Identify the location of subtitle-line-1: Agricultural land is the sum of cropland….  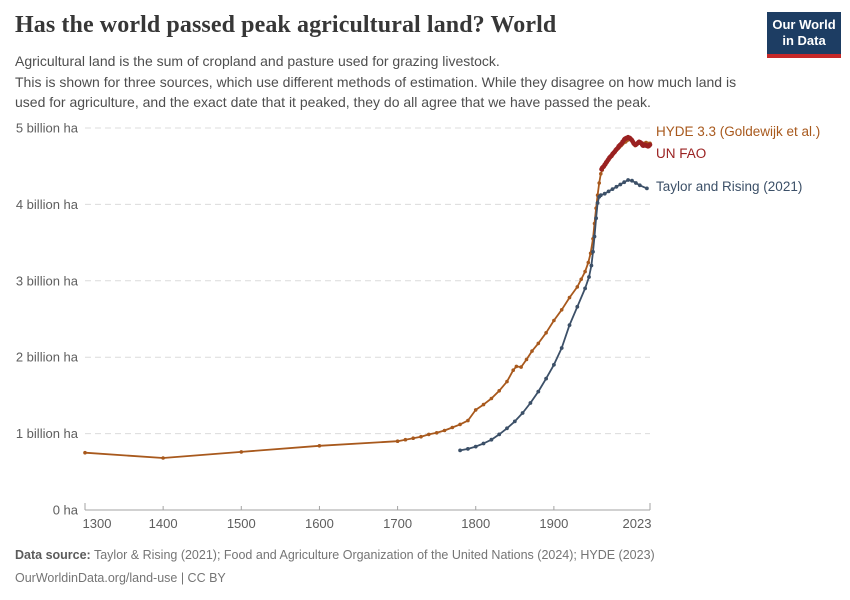
(257, 61).